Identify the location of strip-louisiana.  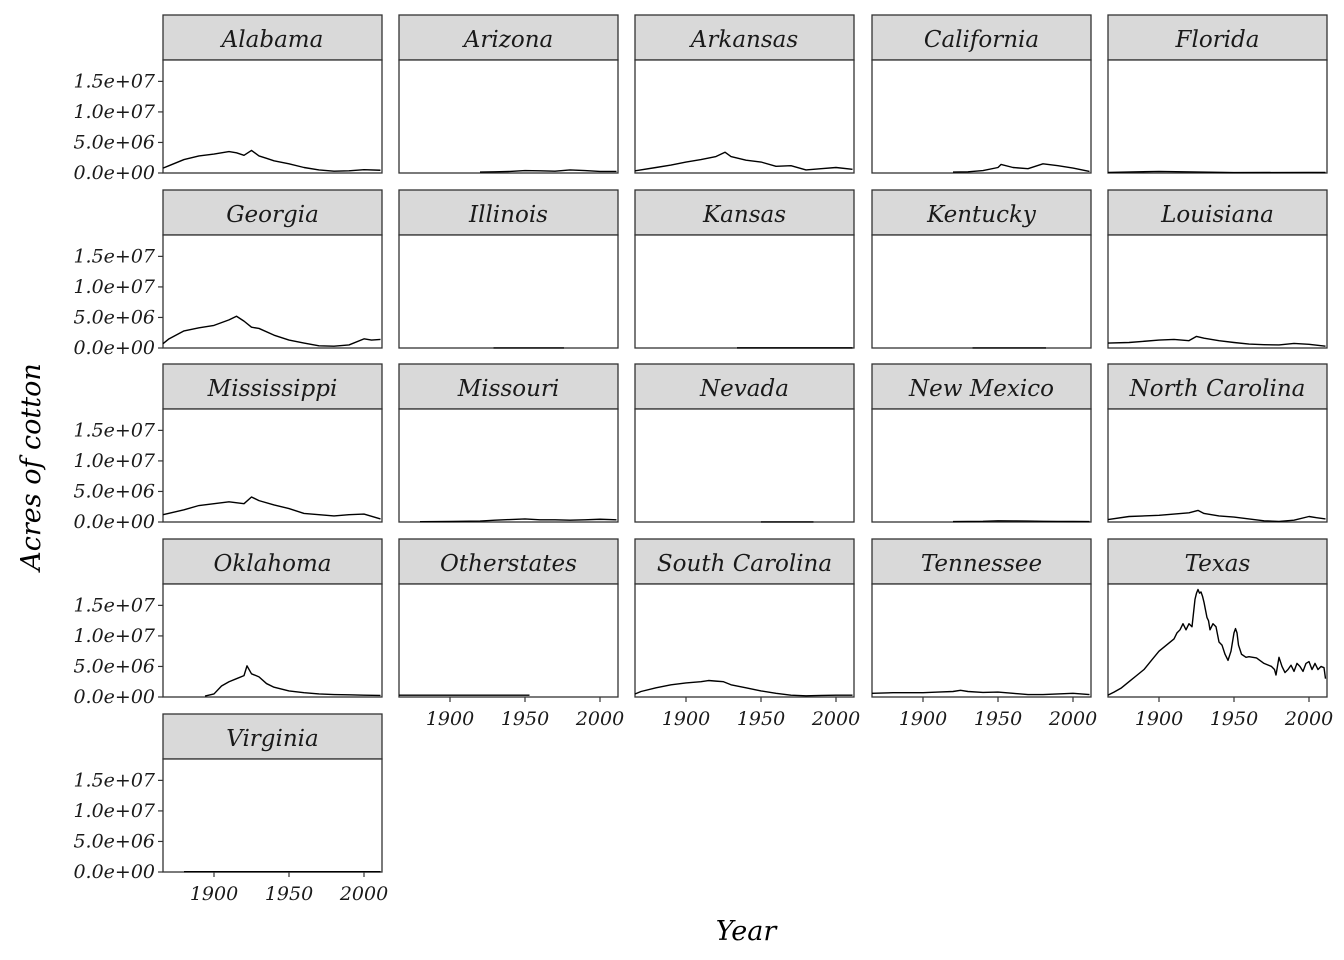
(1217, 212).